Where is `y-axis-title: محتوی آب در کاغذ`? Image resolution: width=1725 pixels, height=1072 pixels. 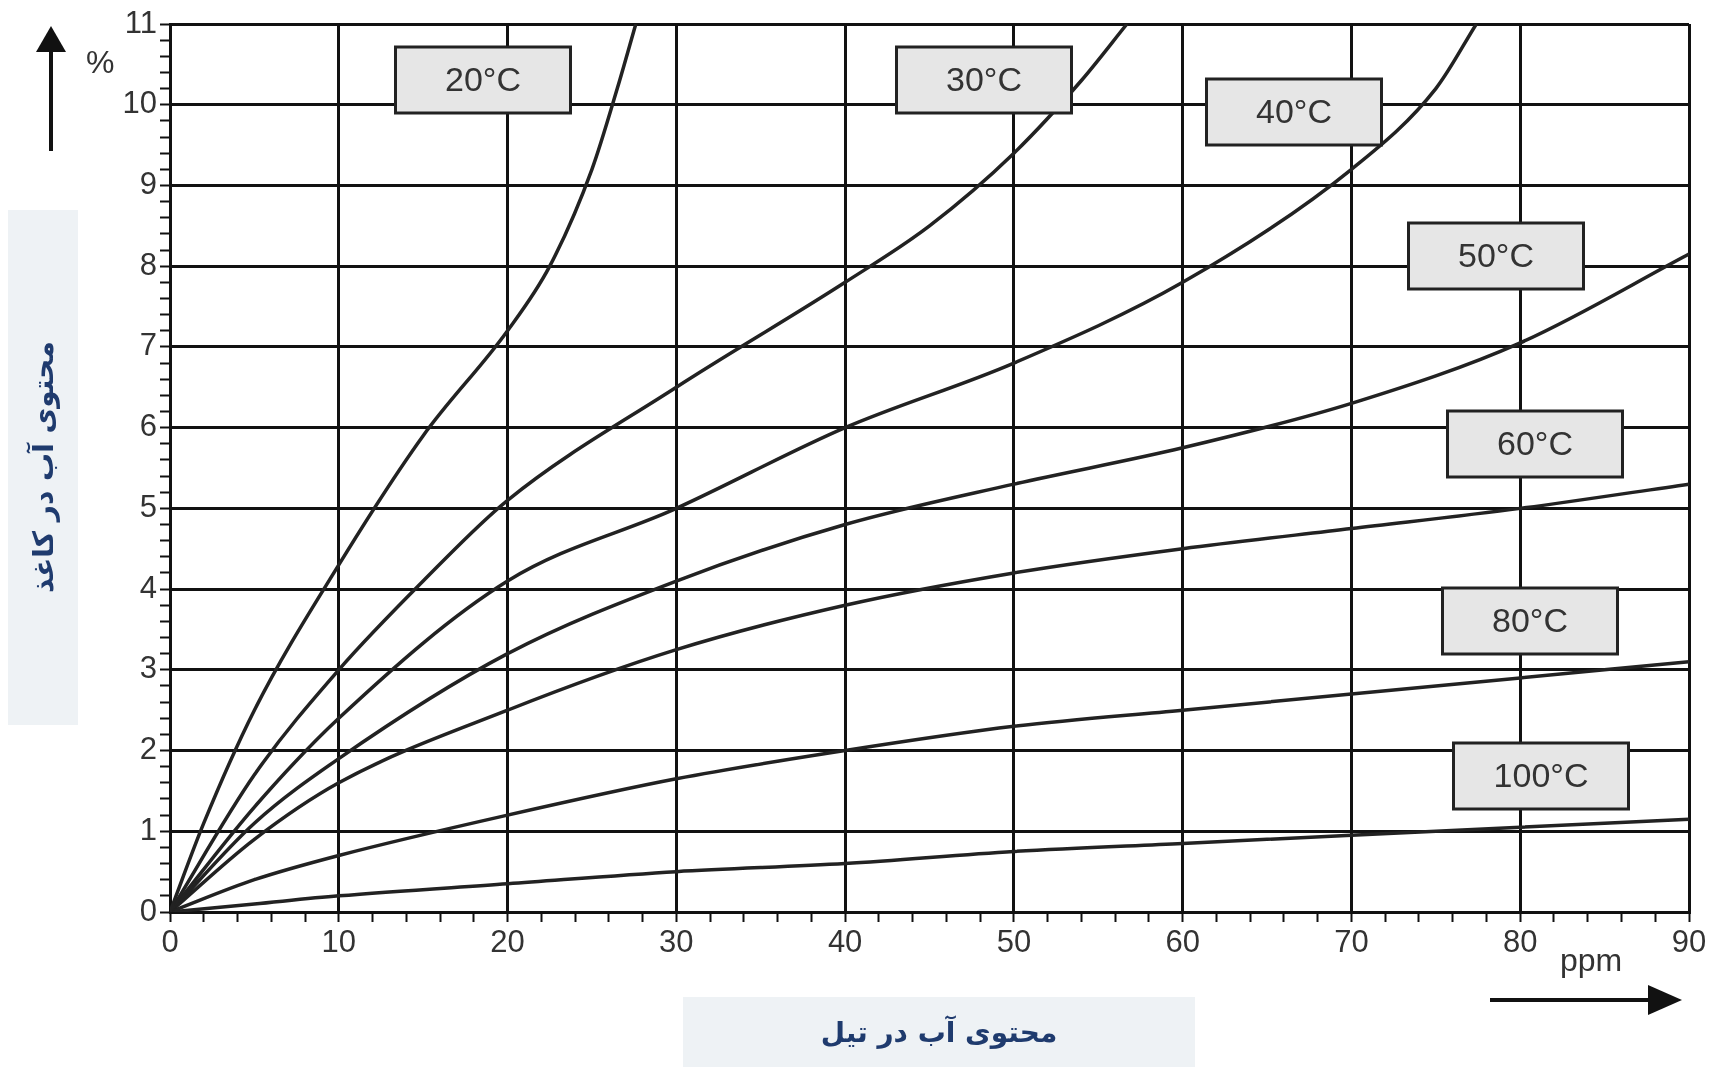 y-axis-title: محتوی آب در کاغذ is located at coordinates (43, 467).